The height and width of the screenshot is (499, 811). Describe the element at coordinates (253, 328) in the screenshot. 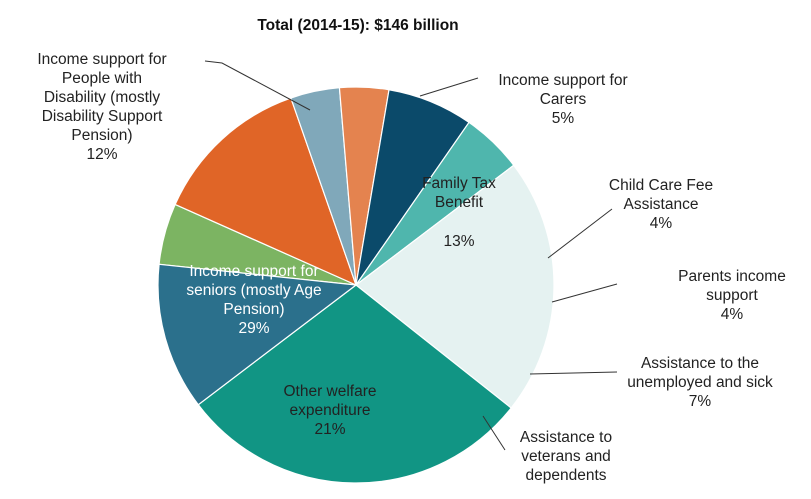

I see `slice-value-seniors: 29%` at that location.